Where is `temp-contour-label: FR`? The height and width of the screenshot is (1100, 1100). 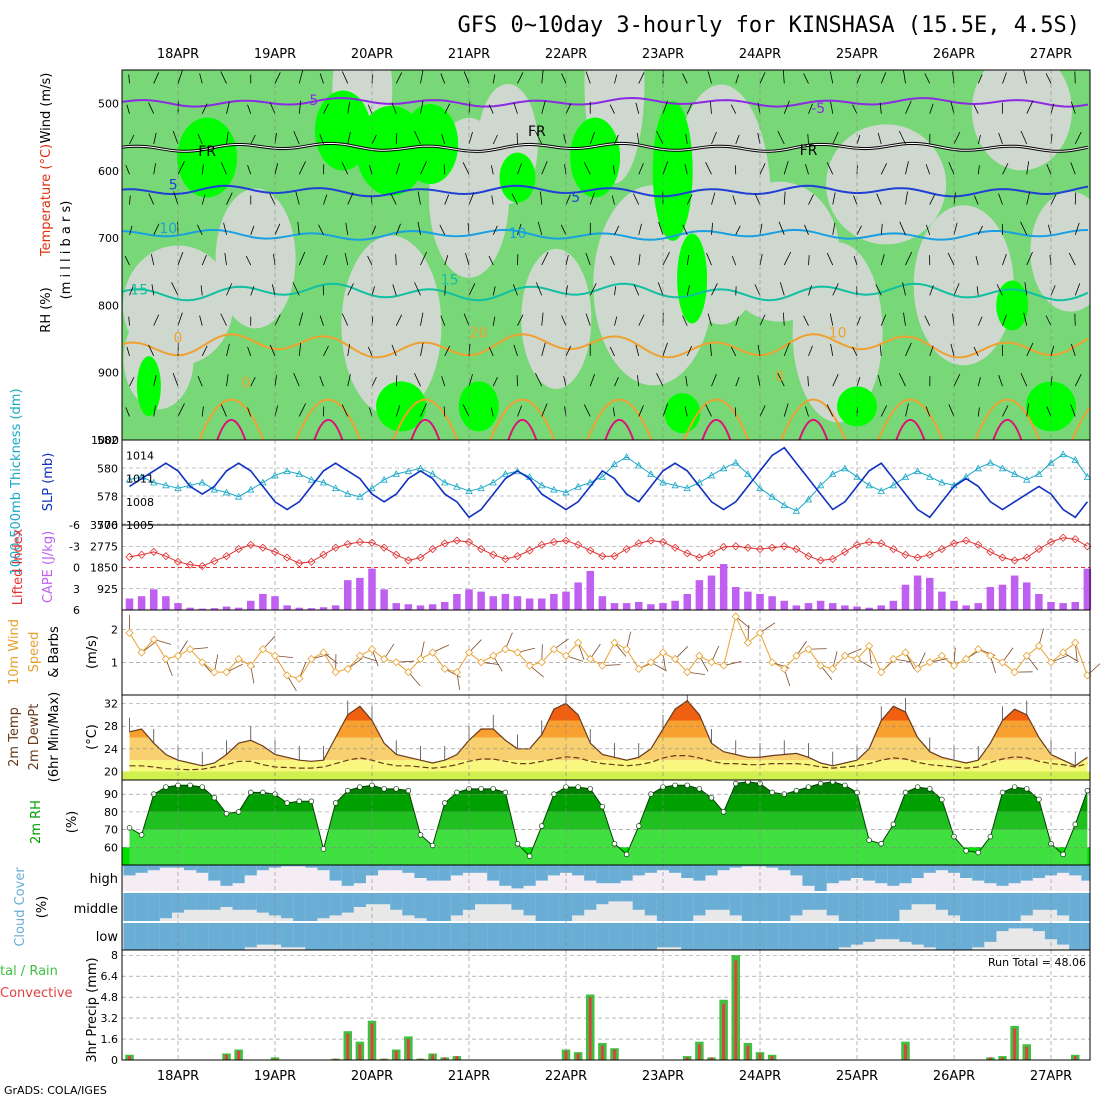
temp-contour-label: FR is located at coordinates (537, 132).